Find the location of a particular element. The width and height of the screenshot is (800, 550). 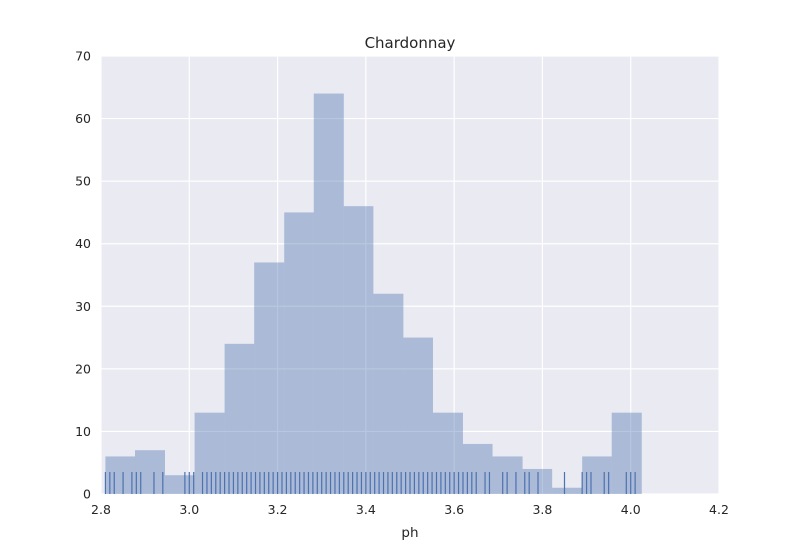

y-tick-label: 70 is located at coordinates (83, 56).